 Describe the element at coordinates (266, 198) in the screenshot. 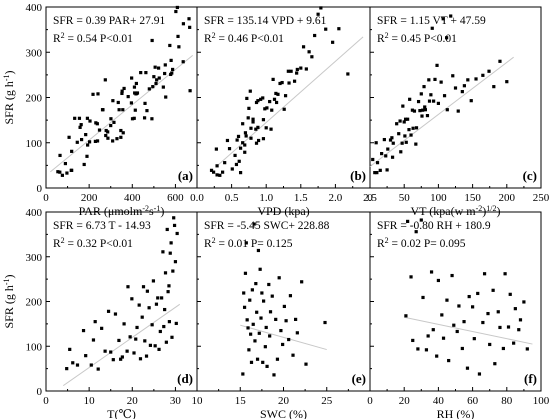

I see `x-tick-label: 1.0` at that location.